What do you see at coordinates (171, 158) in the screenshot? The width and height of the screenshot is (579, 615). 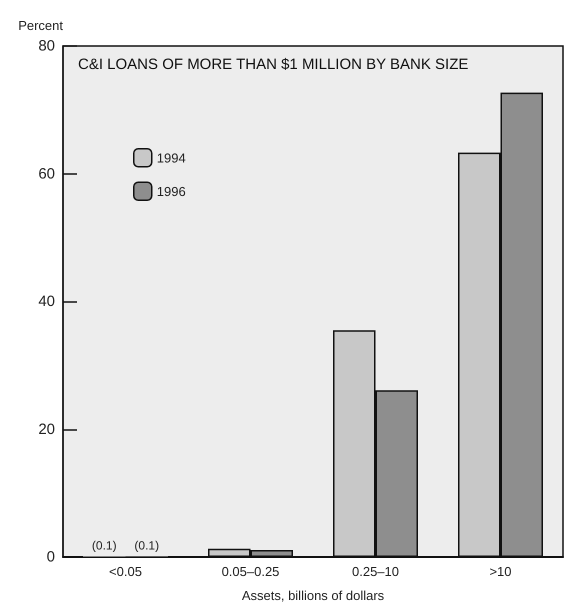 I see `legend-label: 1994` at bounding box center [171, 158].